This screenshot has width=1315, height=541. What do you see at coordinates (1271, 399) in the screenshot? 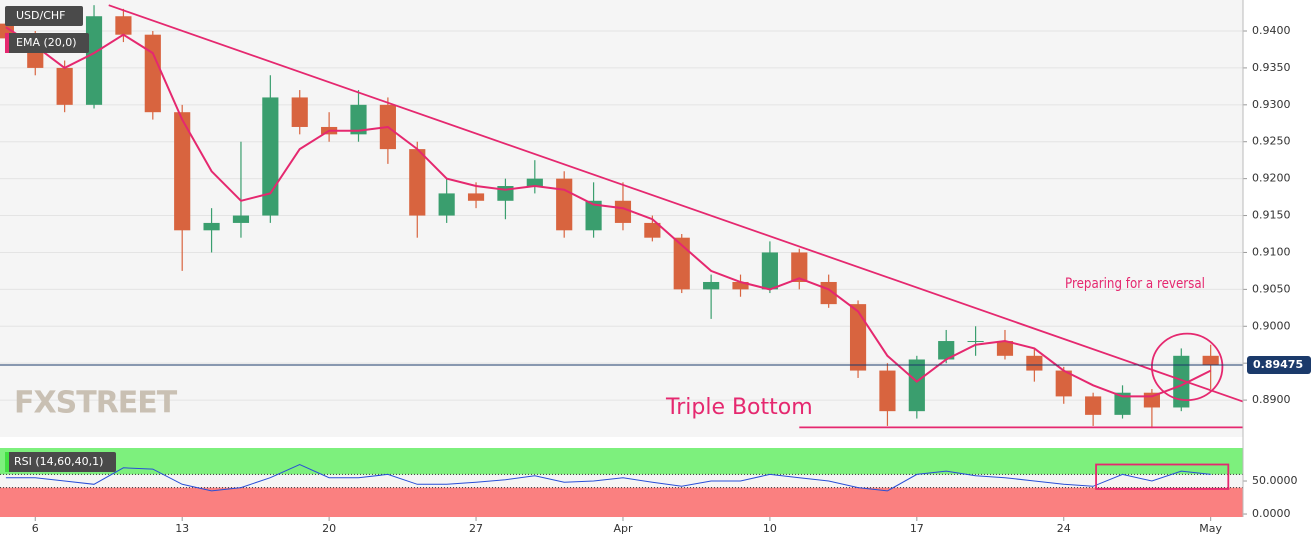
I see `y-tick-label: 0.8900` at bounding box center [1271, 399].